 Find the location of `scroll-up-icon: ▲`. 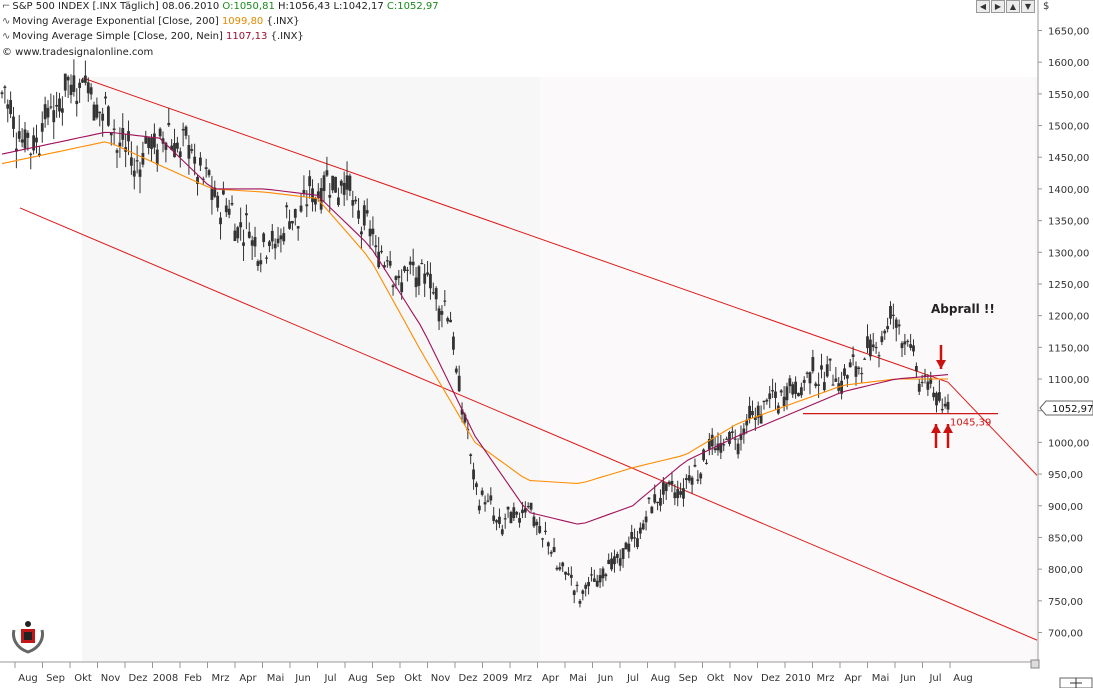

scroll-up-icon: ▲ is located at coordinates (1013, 6).